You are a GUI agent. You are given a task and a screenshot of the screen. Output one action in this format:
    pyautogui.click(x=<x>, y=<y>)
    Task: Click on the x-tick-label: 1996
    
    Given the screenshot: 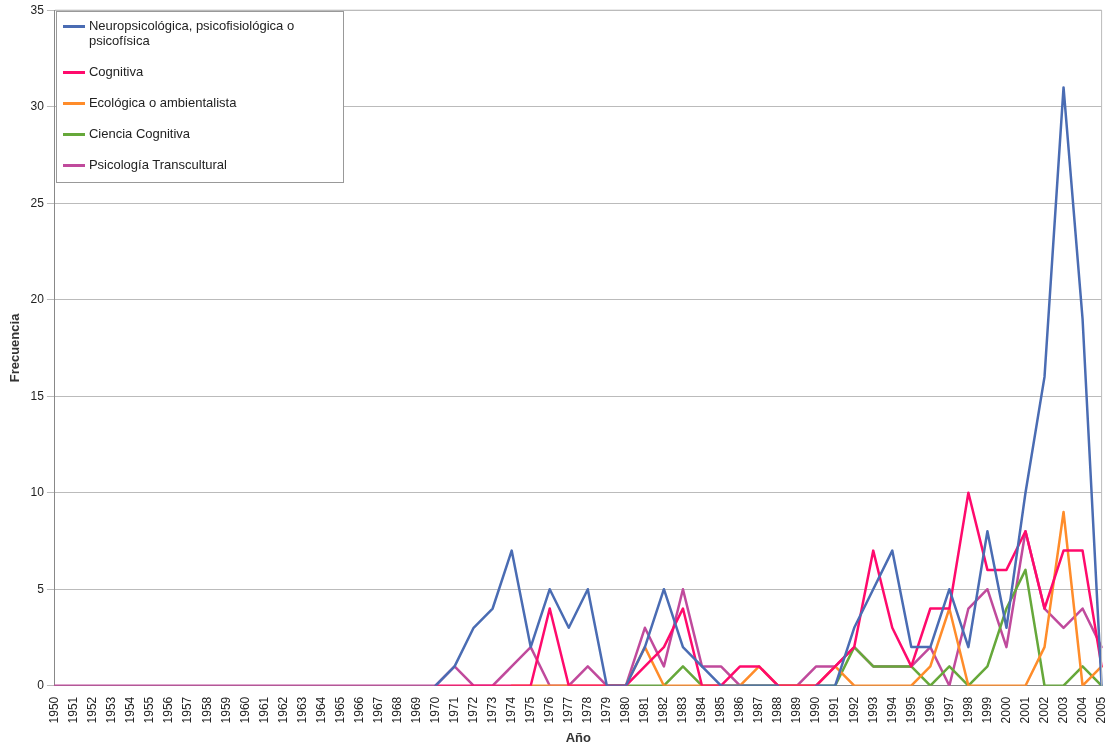 What is the action you would take?
    pyautogui.click(x=929, y=710)
    